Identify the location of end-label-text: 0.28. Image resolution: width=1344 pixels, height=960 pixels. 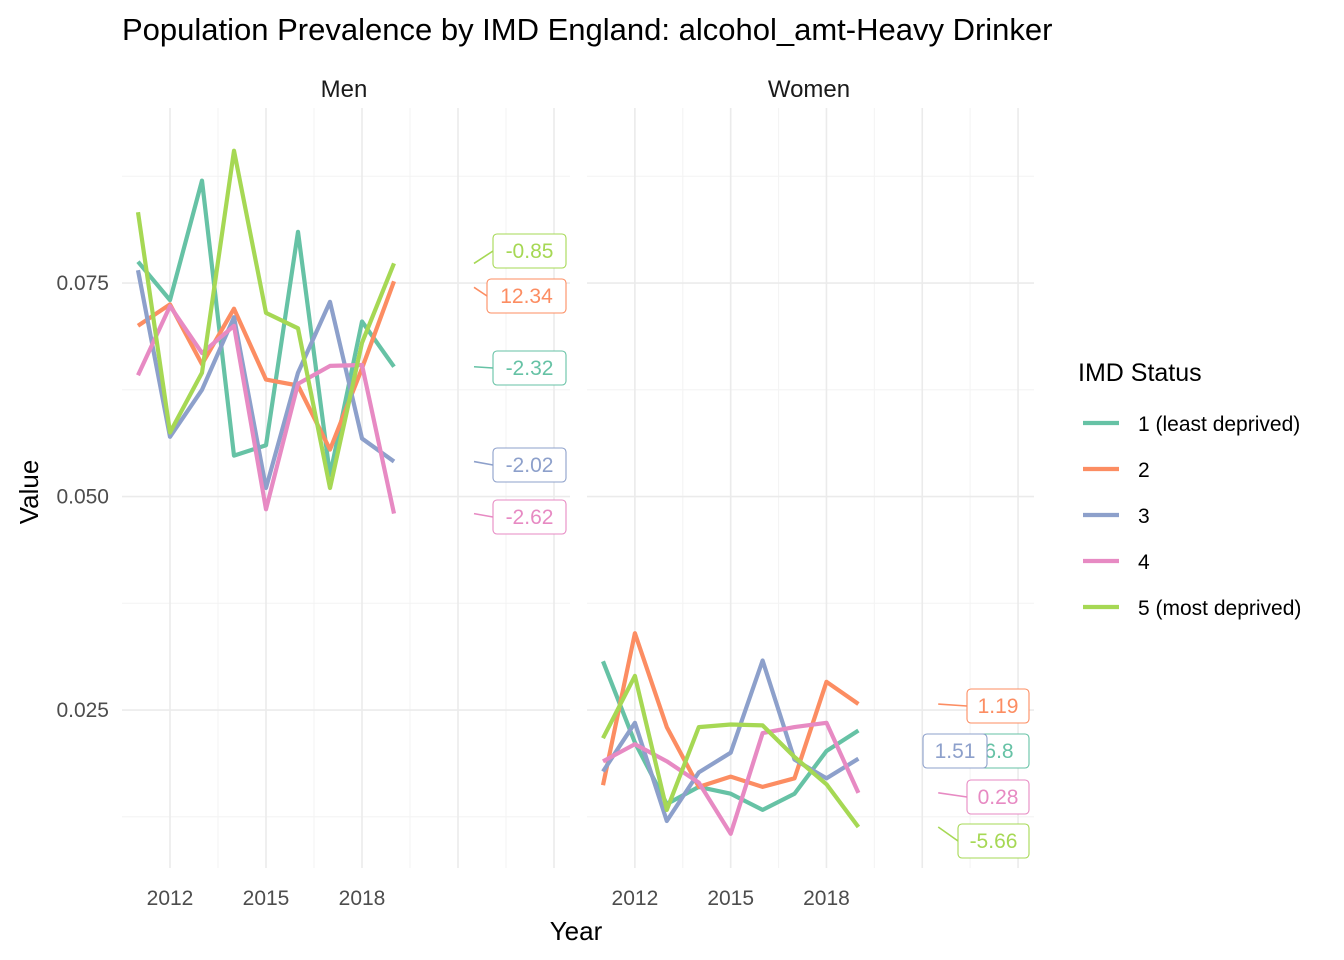
(998, 797).